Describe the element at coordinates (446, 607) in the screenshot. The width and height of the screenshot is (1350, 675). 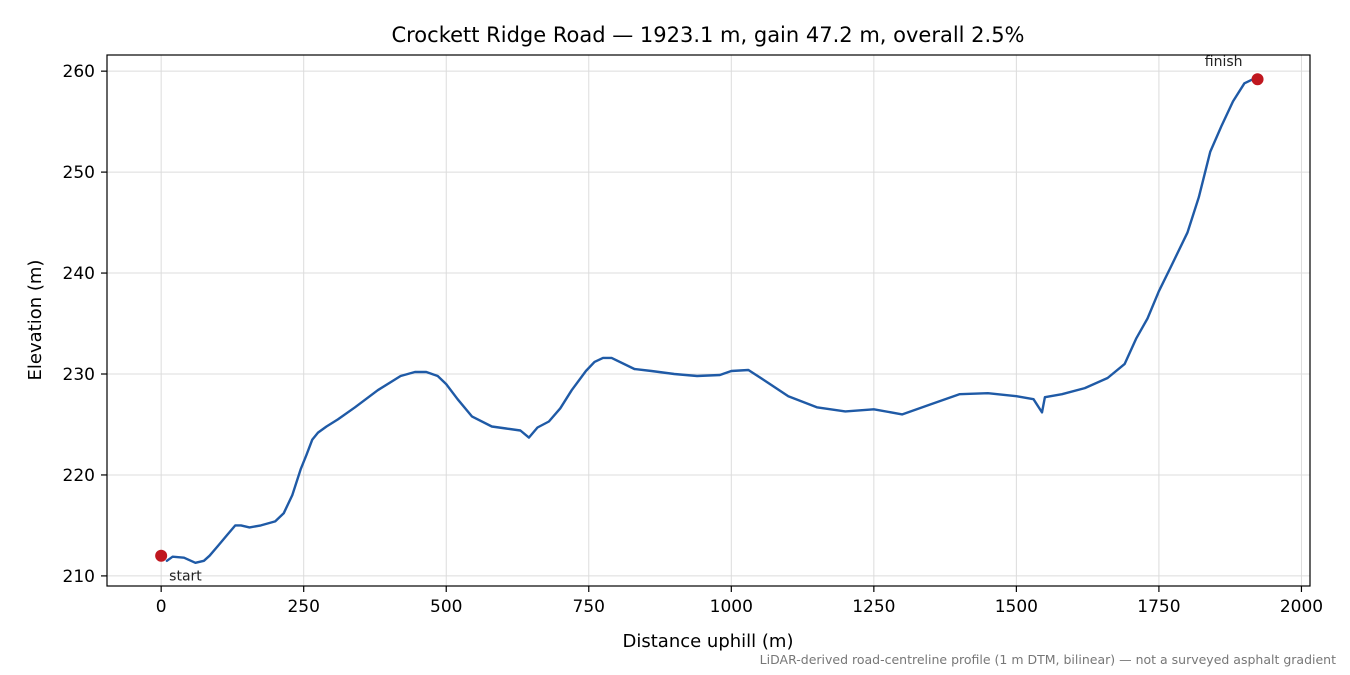
I see `x-tick-label: 500` at that location.